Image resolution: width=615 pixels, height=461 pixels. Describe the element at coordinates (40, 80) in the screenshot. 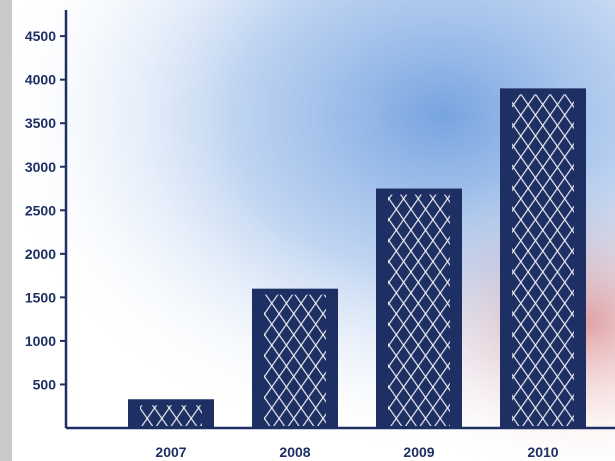

I see `y-tick-label: 4000` at that location.